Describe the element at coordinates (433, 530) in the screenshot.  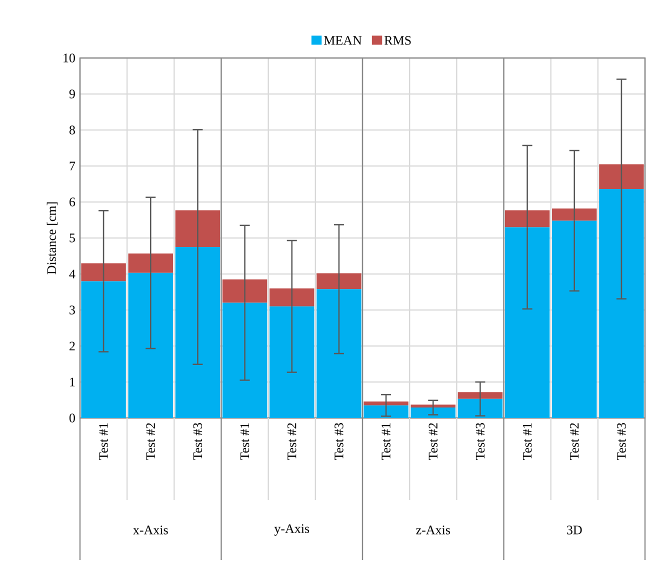
I see `text: z-Axis` at that location.